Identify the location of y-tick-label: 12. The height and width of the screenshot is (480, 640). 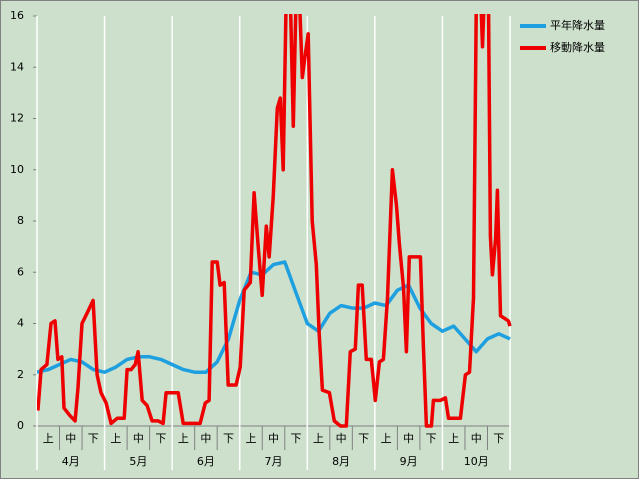
(17, 118).